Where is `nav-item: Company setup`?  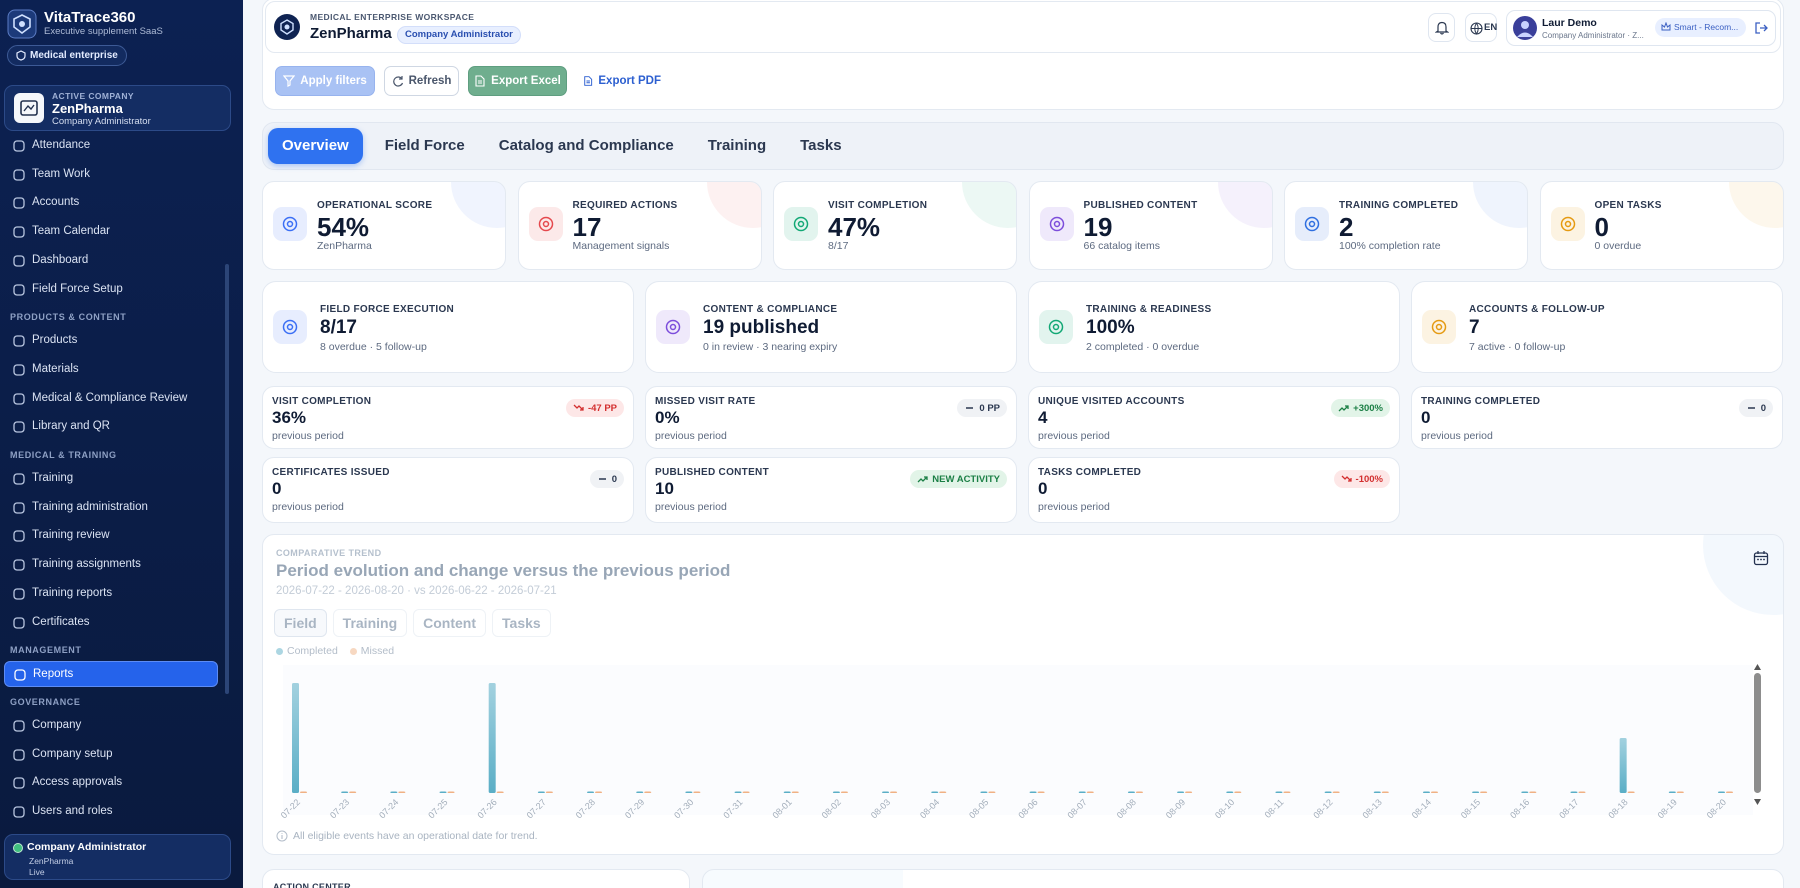 nav-item: Company setup is located at coordinates (111, 755).